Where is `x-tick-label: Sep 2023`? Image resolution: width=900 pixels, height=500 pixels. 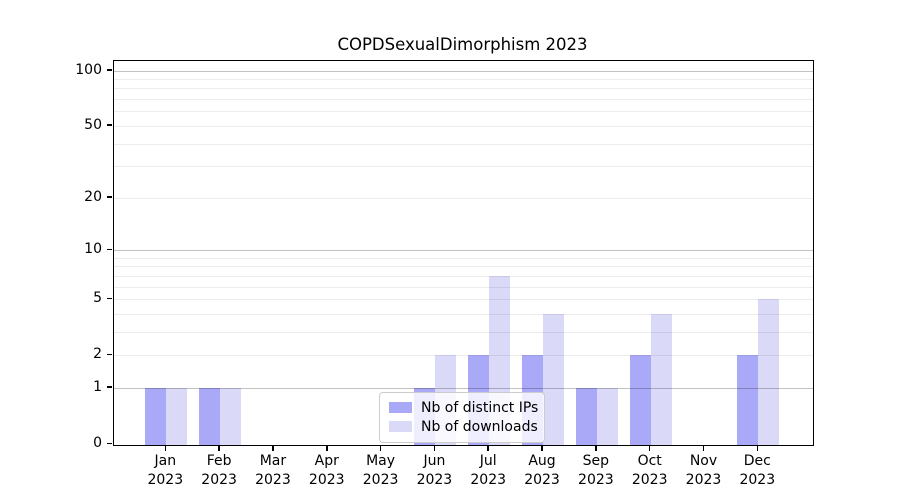 x-tick-label: Sep 2023 is located at coordinates (596, 470).